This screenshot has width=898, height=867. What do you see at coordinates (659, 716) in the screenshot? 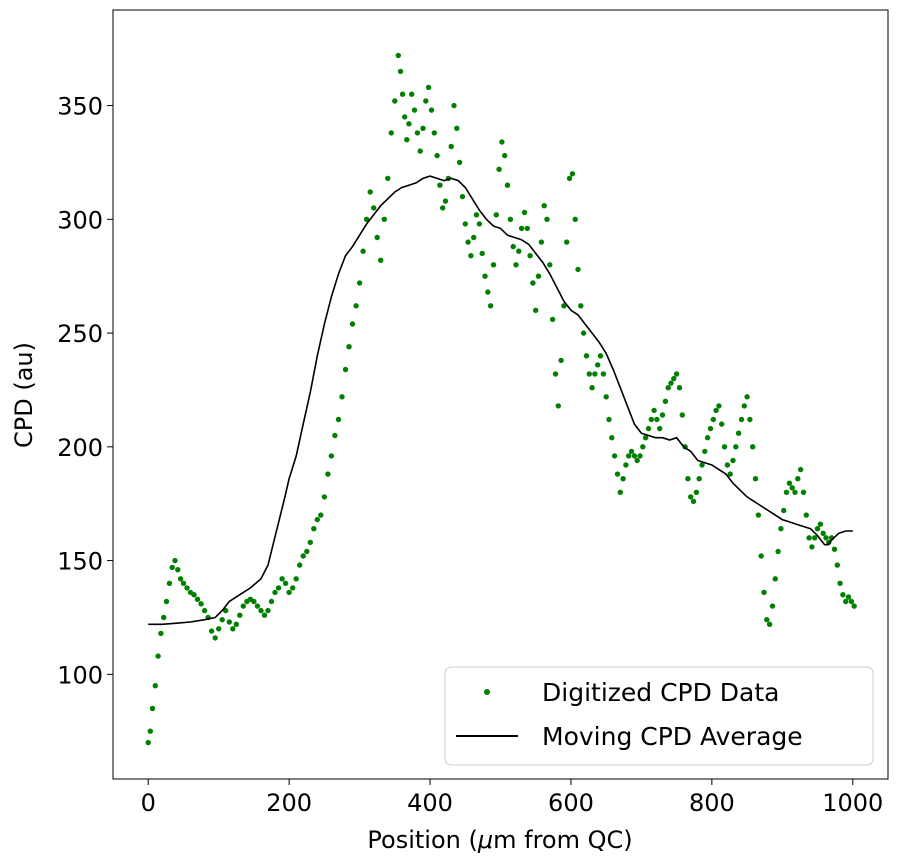
I see `legend-box` at bounding box center [659, 716].